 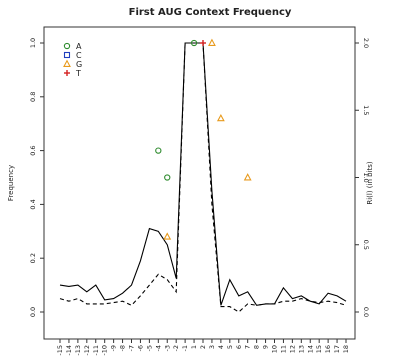 I want to click on x-tick-label: 7, so click(x=248, y=347).